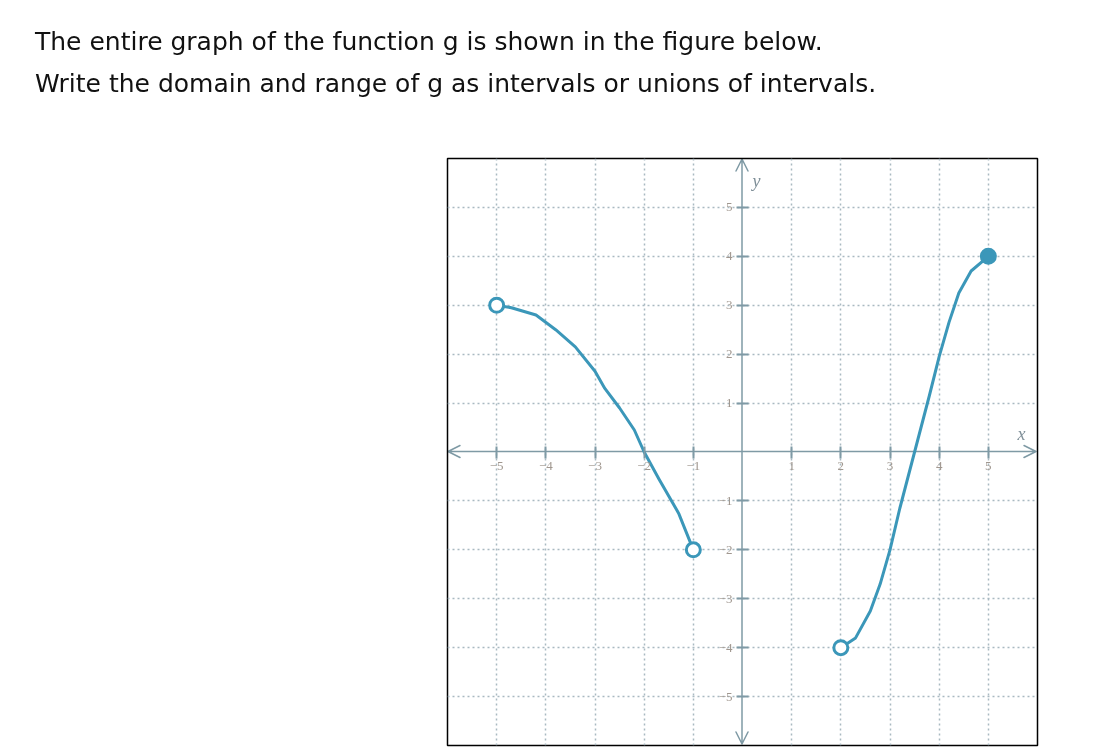 The width and height of the screenshot is (1110, 752). Describe the element at coordinates (725, 647) in the screenshot. I see `y-tick-label: −4` at that location.